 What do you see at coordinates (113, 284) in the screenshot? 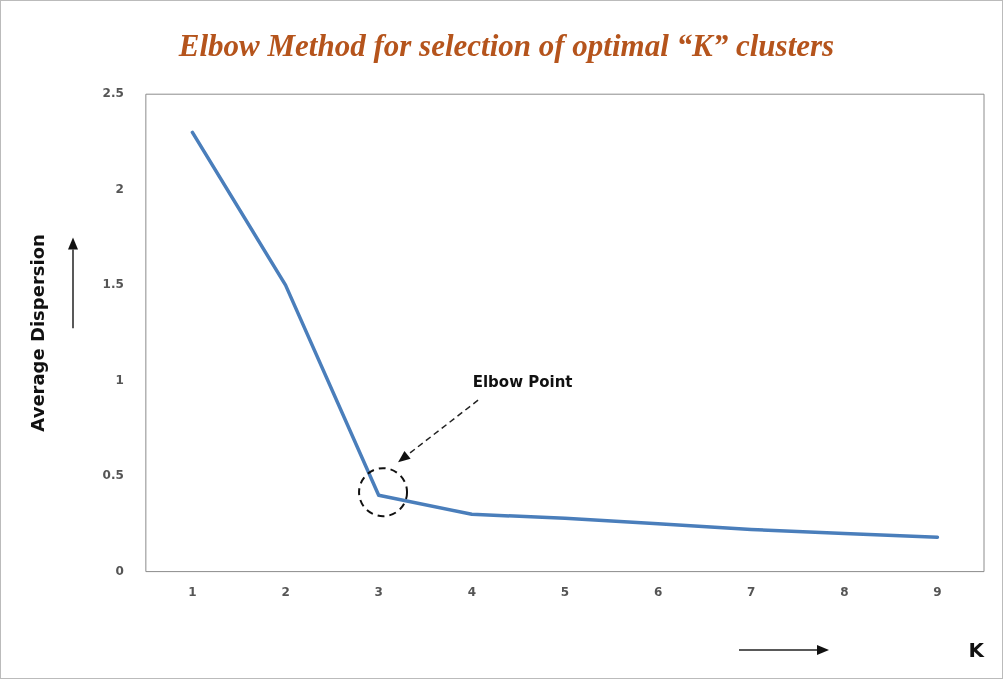
I see `y-tick-label: 1.5` at bounding box center [113, 284].